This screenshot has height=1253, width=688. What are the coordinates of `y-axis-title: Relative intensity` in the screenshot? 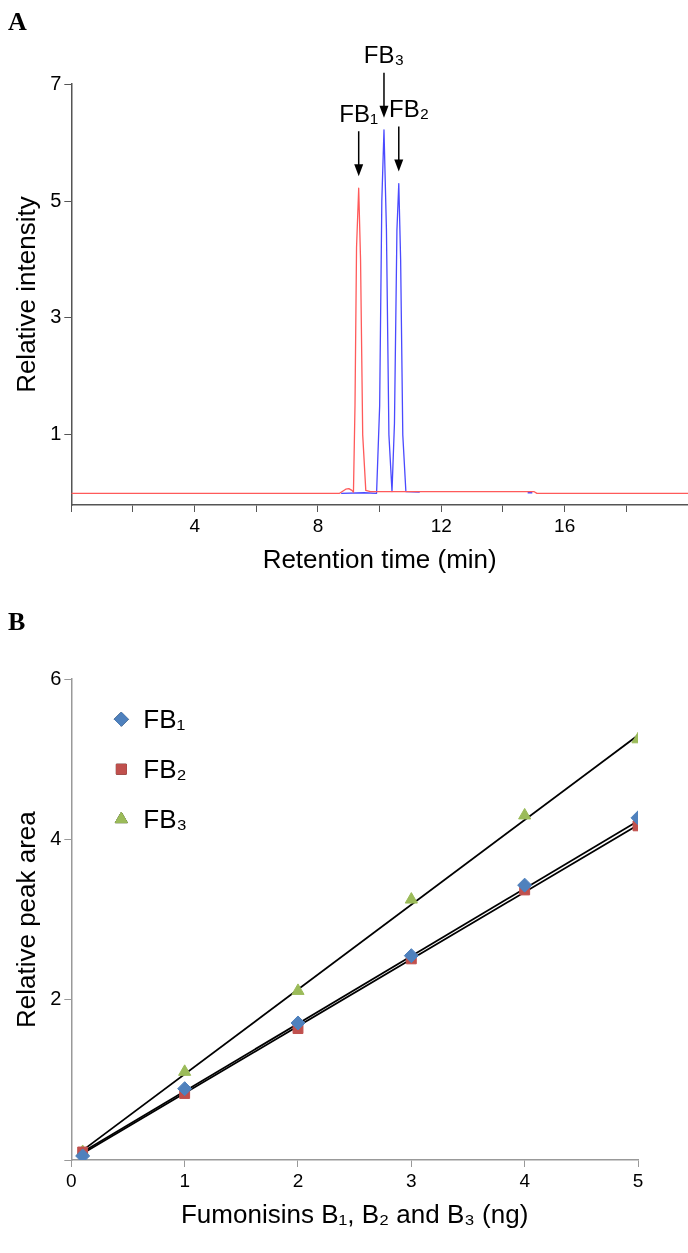 It's located at (25, 294).